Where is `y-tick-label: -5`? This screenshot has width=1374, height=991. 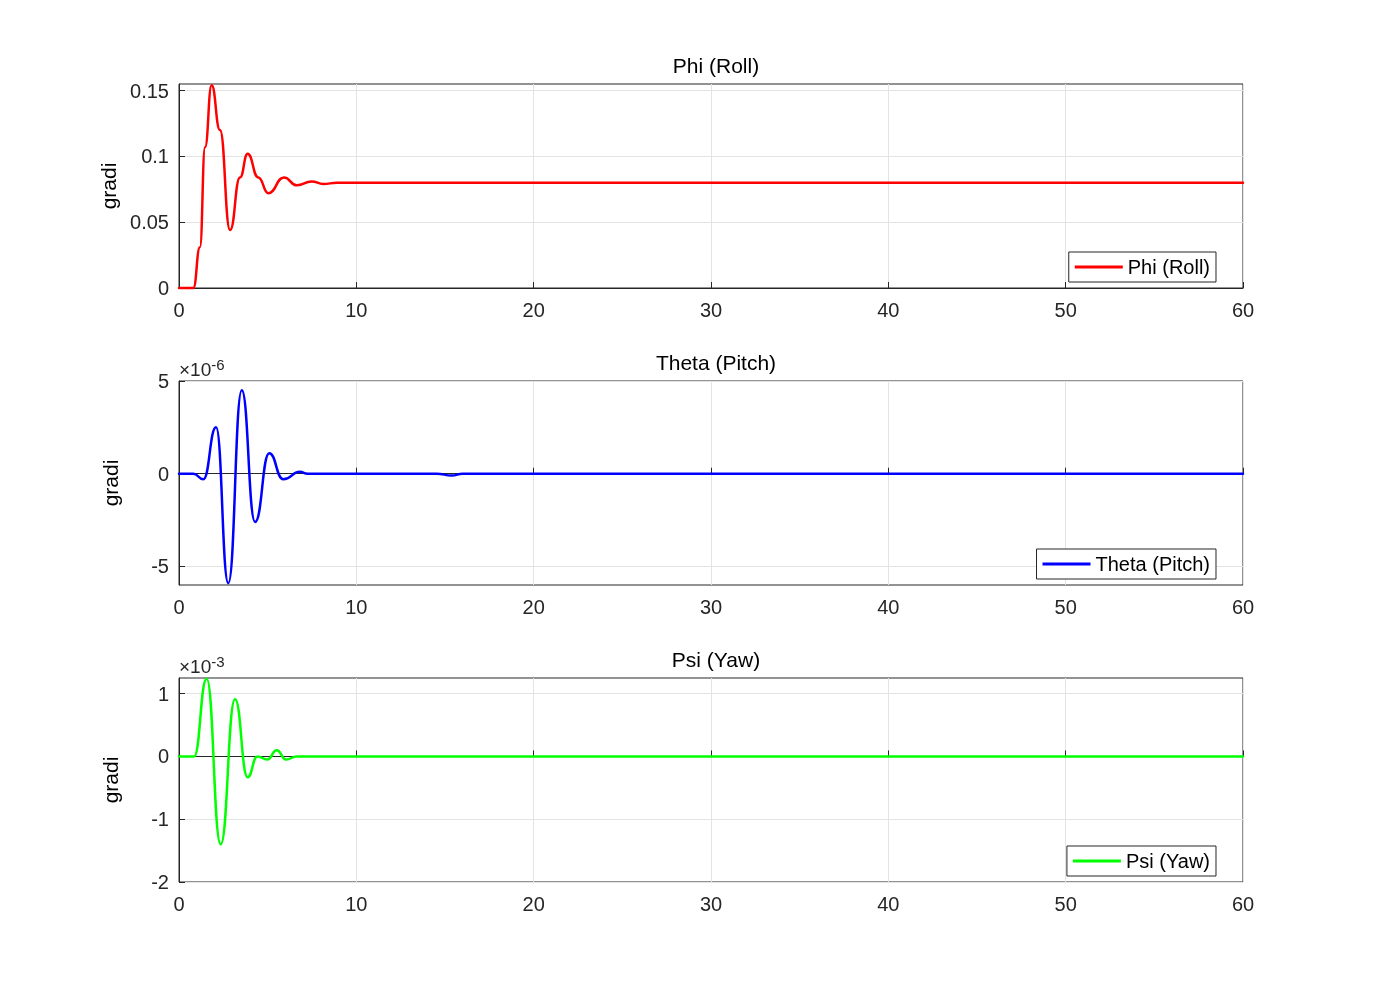
y-tick-label: -5 is located at coordinates (160, 566).